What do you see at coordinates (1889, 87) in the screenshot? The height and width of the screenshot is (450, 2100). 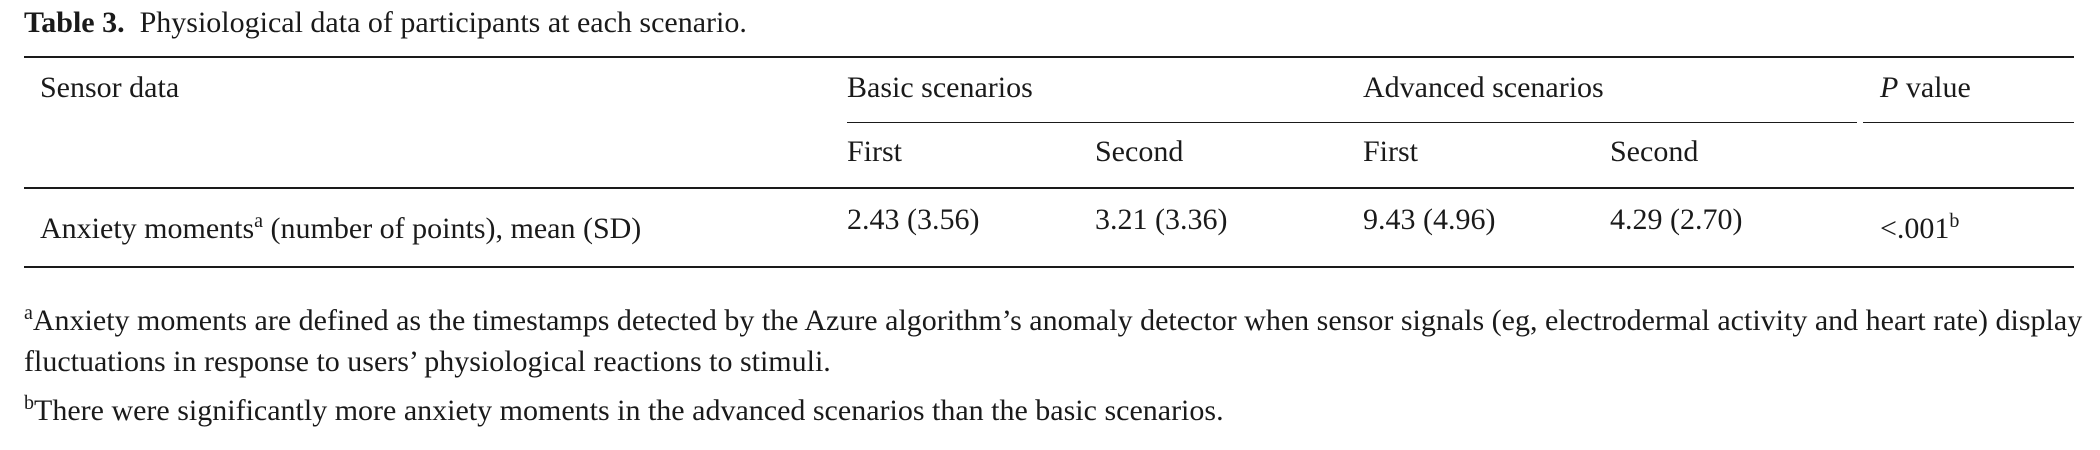 I see `p-italic: P` at bounding box center [1889, 87].